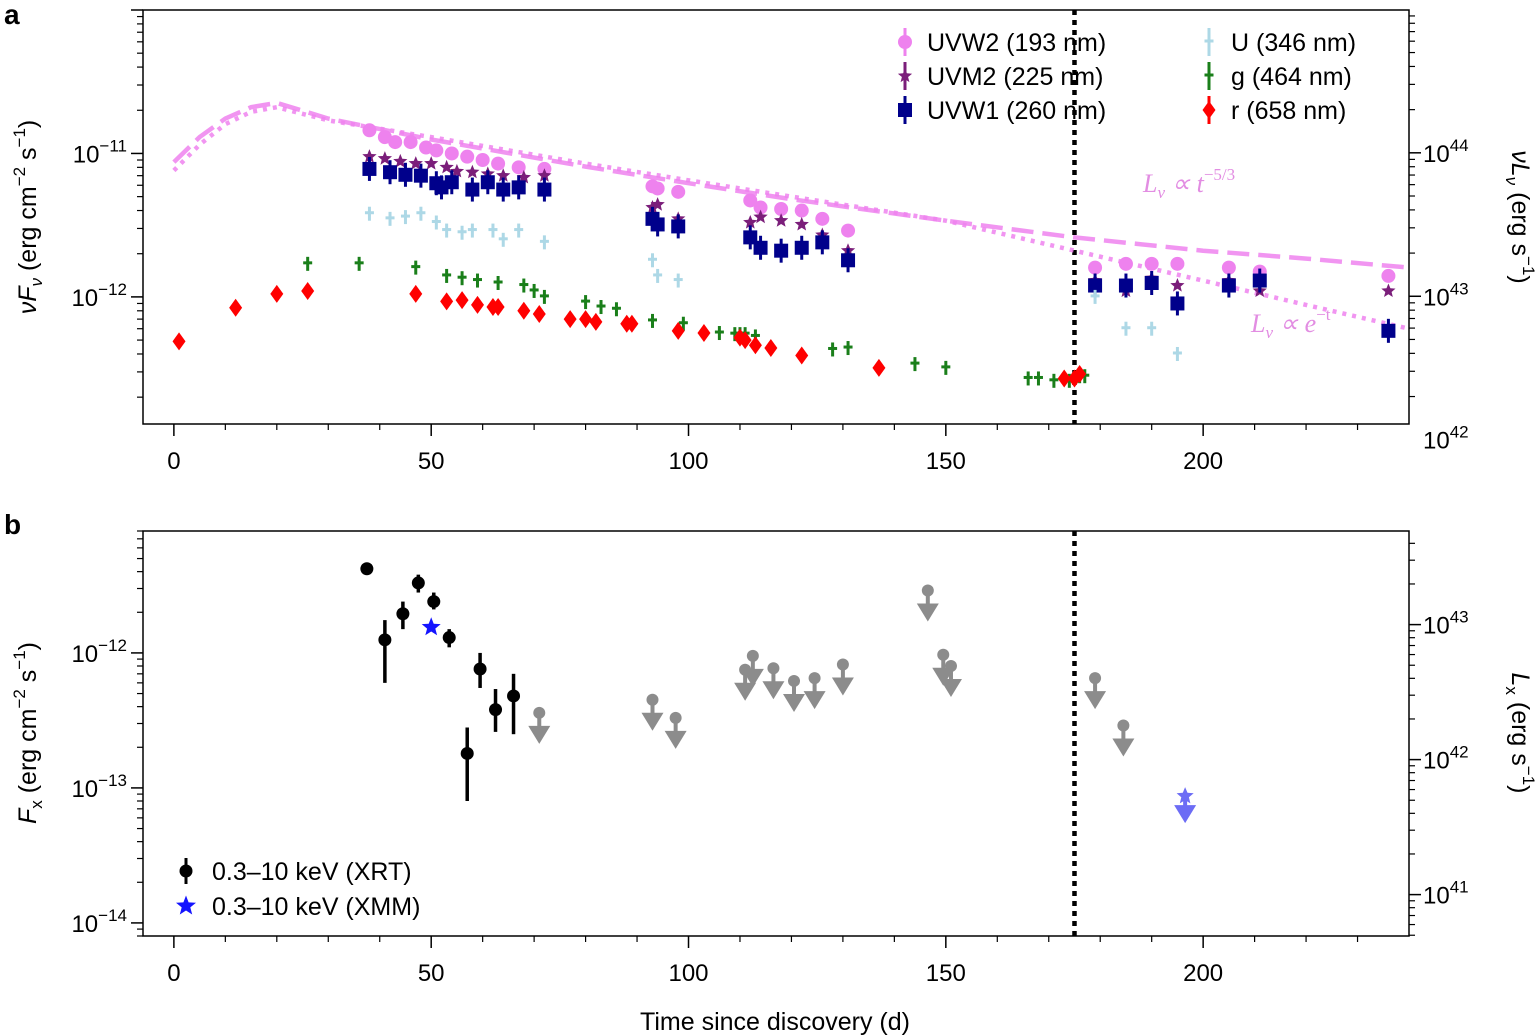  What do you see at coordinates (99, 787) in the screenshot?
I see `panel-b-ytick-left-label-1: 10−13` at bounding box center [99, 787].